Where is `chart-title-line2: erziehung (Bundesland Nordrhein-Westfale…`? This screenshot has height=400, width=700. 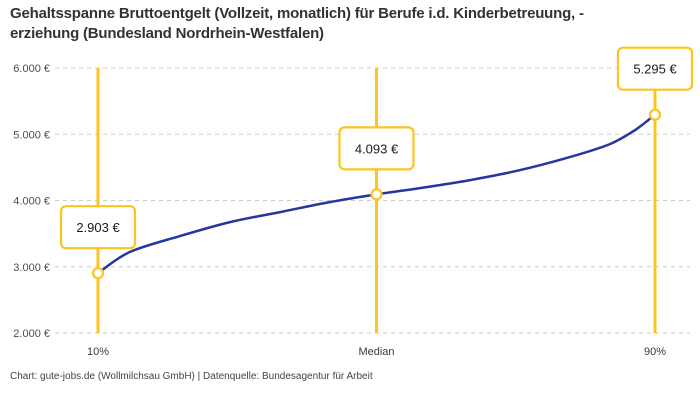 chart-title-line2: erziehung (Bundesland Nordrhein-Westfale… is located at coordinates (167, 33).